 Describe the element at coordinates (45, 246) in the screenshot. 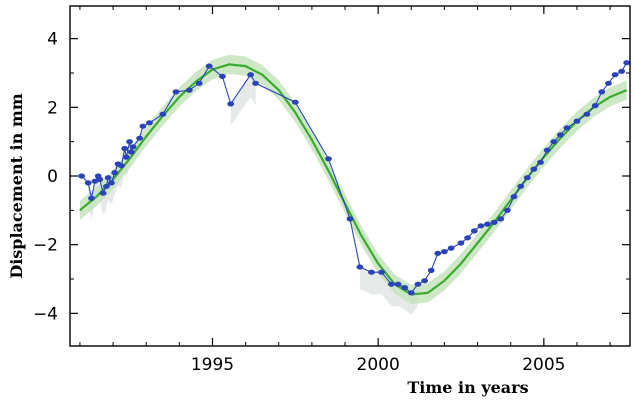

I see `y-tick-label: −2` at that location.